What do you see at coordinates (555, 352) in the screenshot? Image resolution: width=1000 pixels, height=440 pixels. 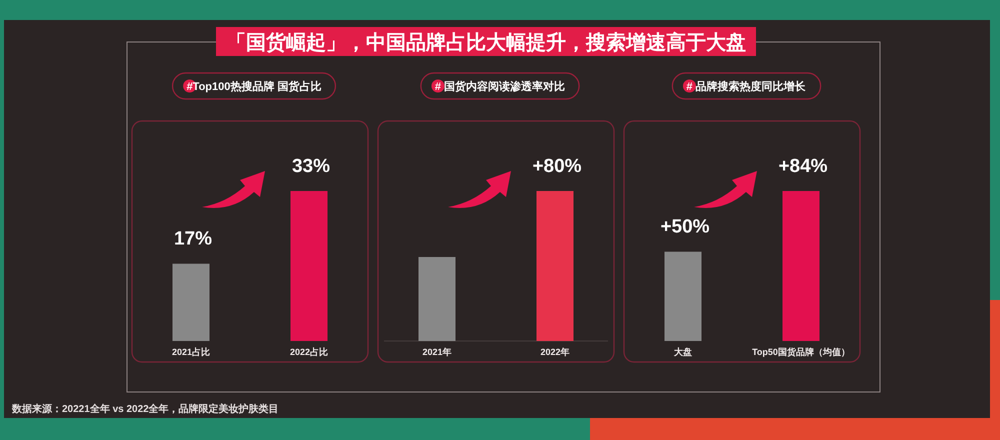 I see `x-tick-label: 2022年` at bounding box center [555, 352].